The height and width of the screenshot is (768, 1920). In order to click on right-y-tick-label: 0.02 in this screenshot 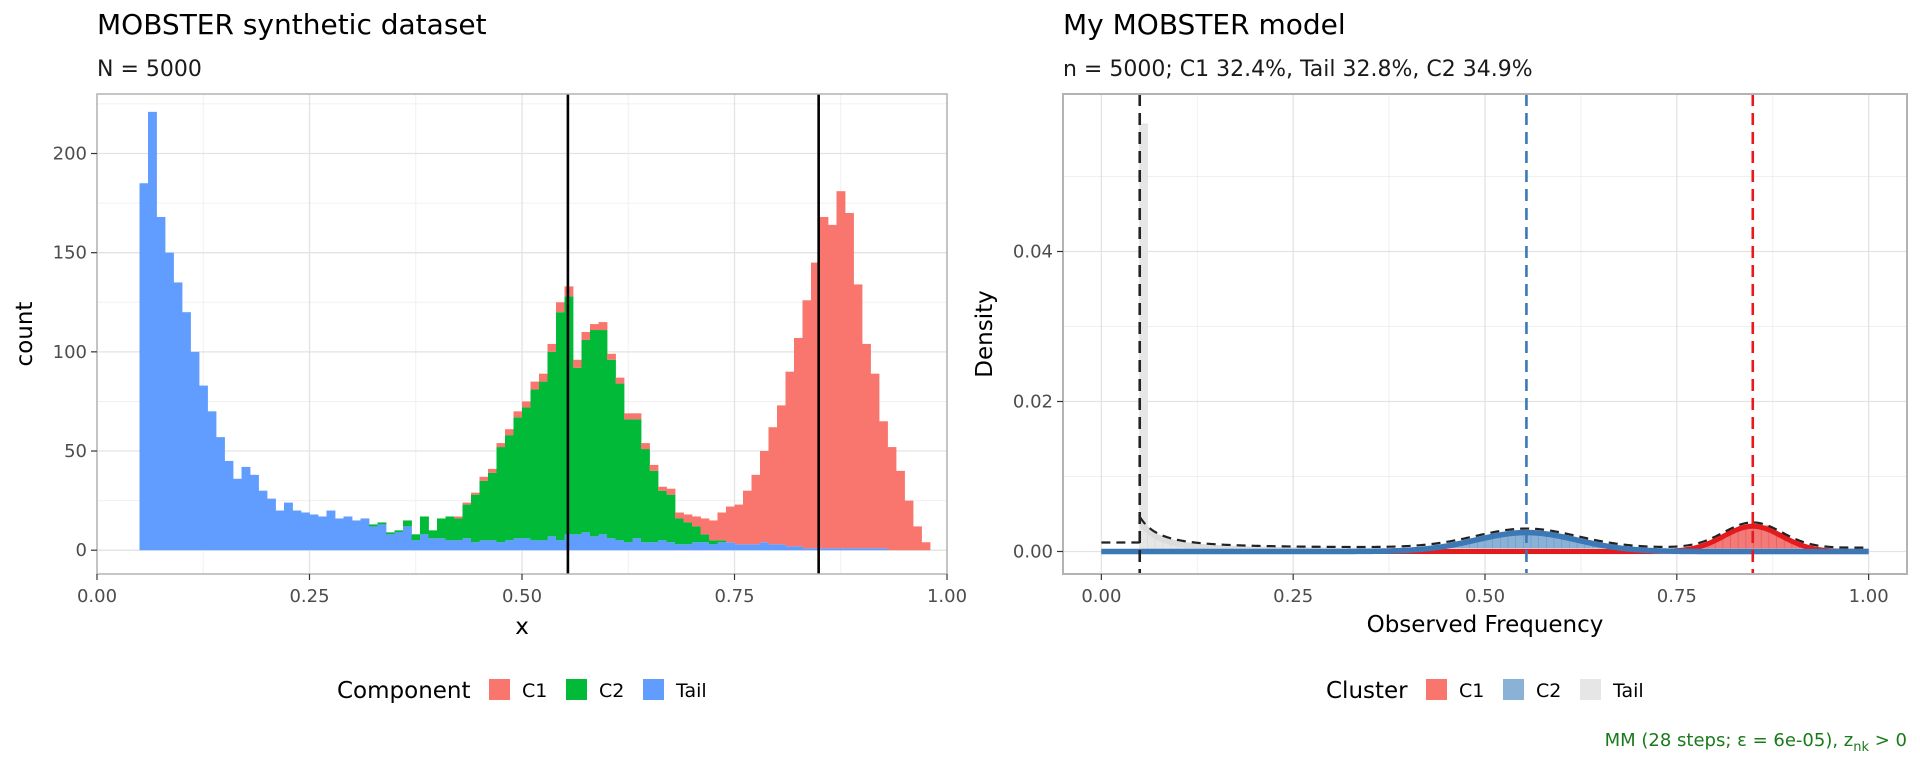, I will do `click(1033, 402)`.